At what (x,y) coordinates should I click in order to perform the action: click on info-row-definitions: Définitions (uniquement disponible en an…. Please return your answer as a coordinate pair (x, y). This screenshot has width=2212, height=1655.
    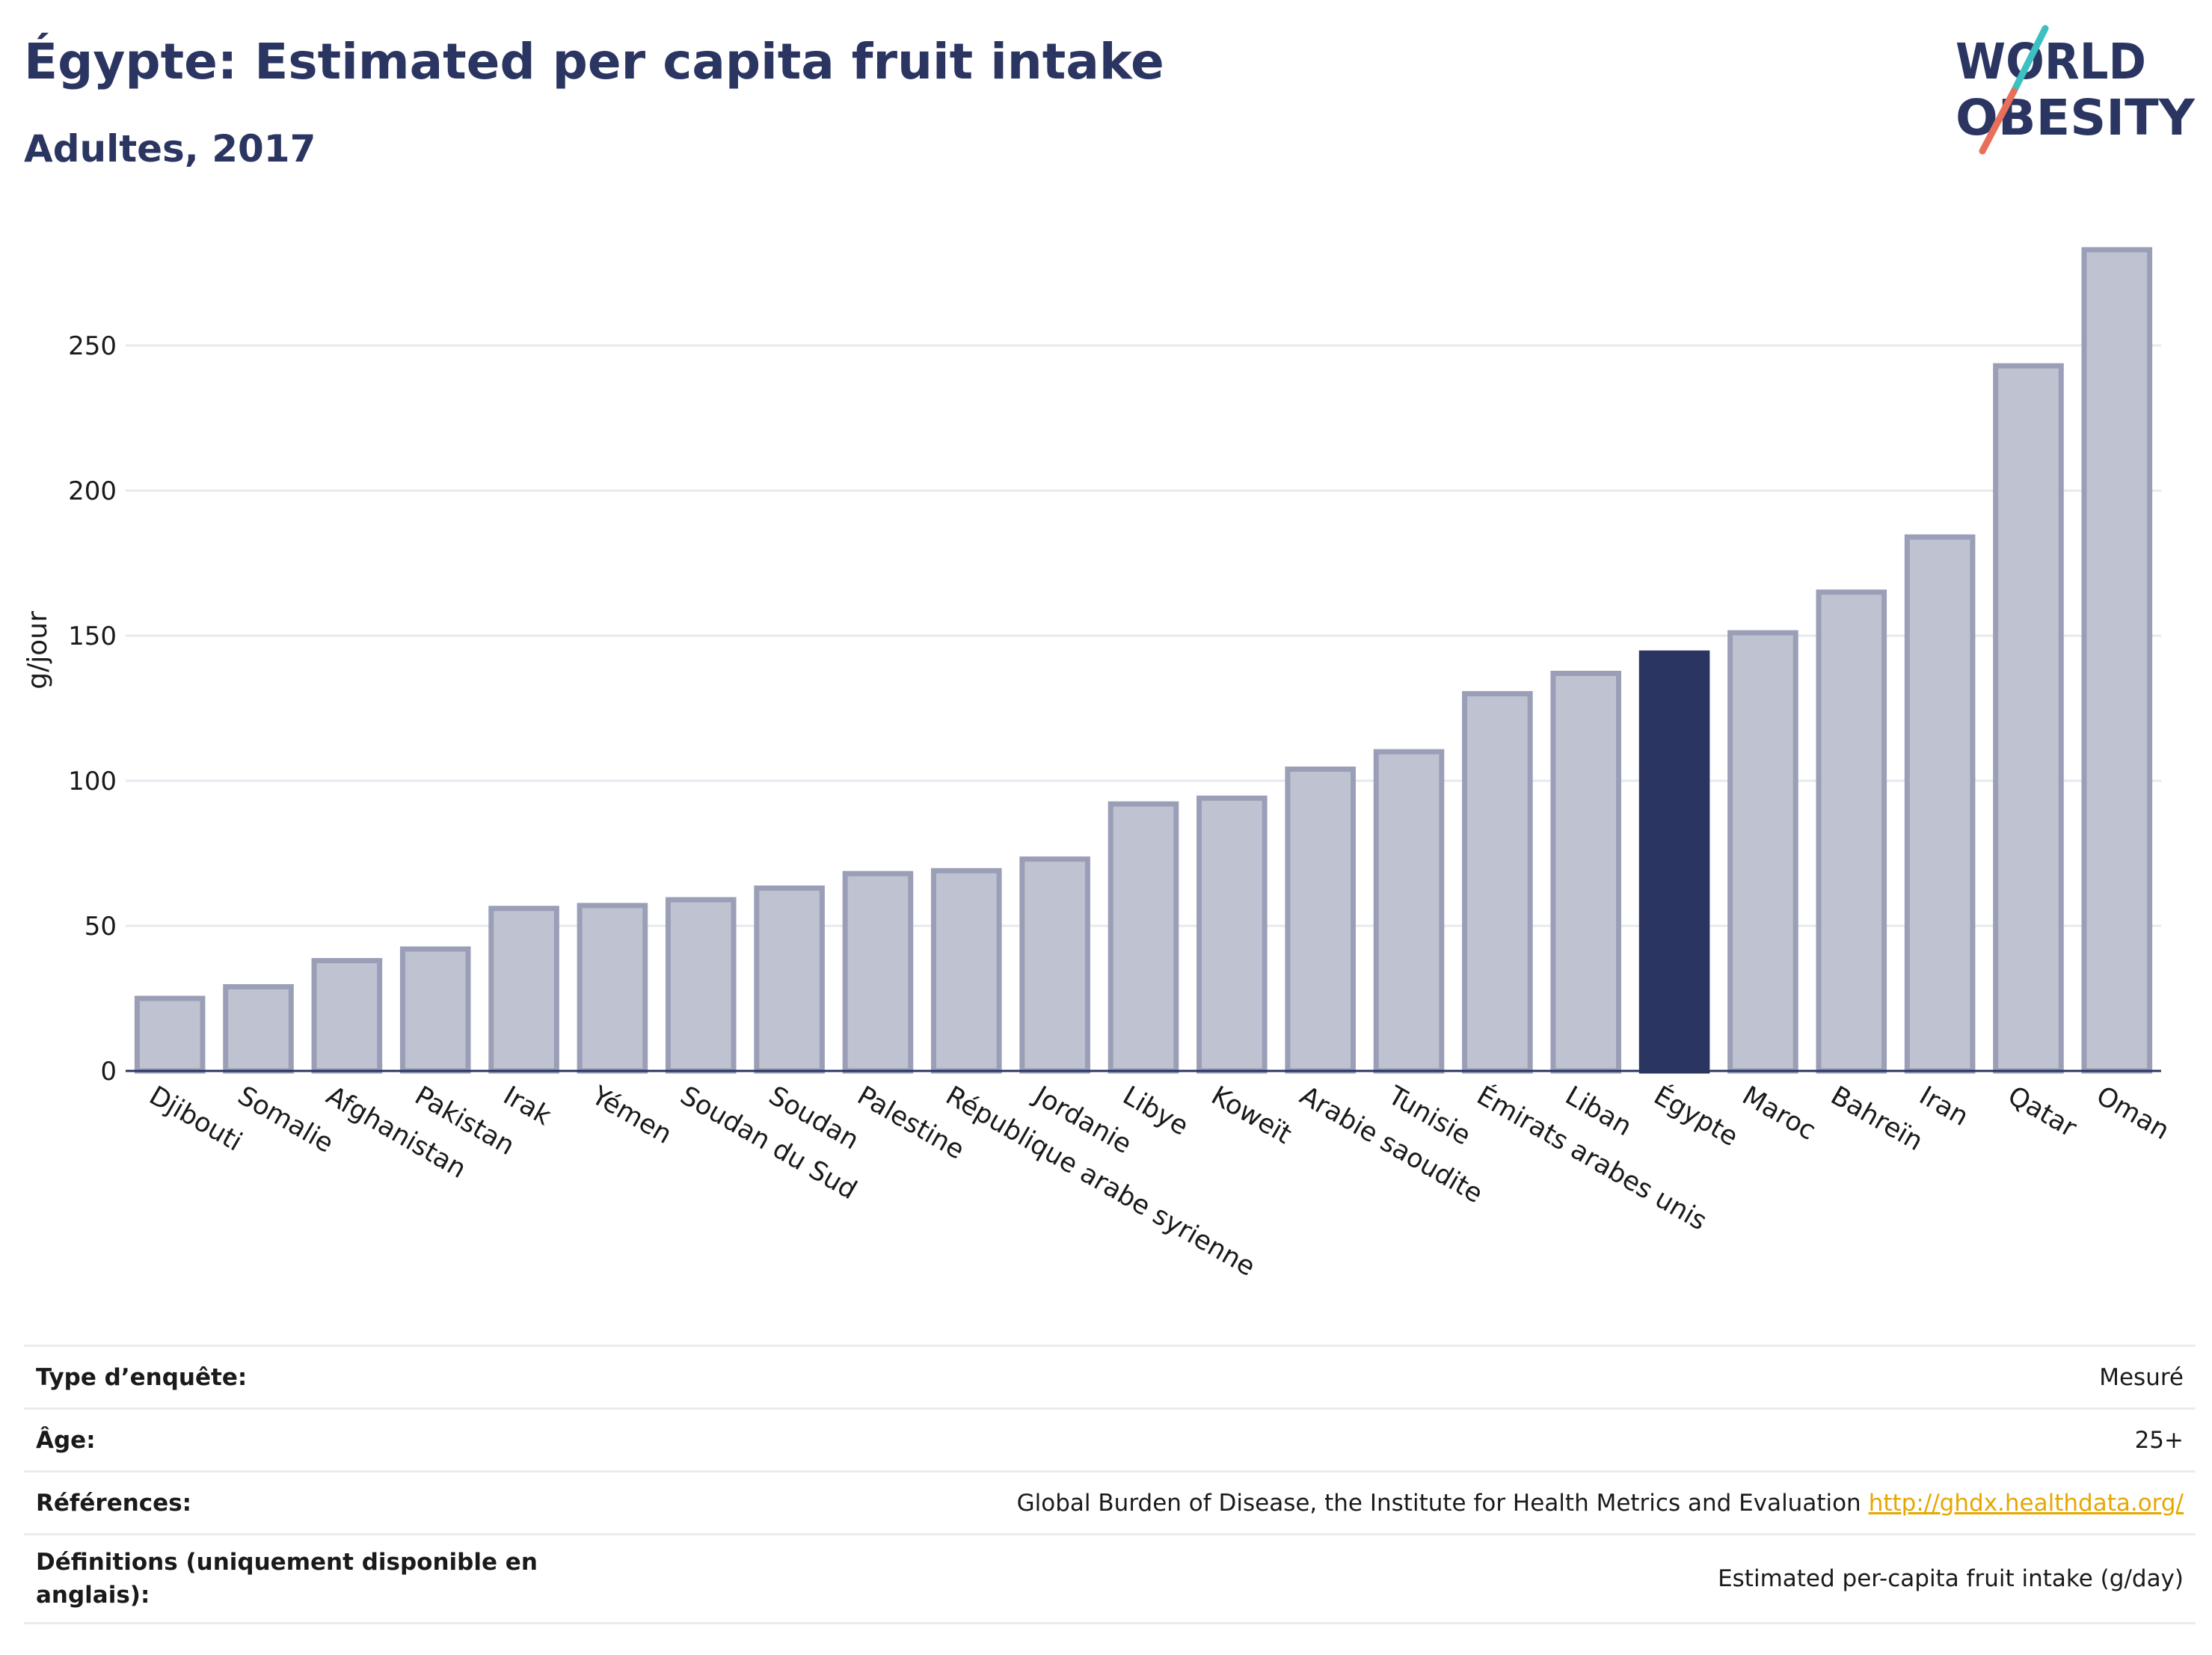
    Looking at the image, I should click on (1110, 1578).